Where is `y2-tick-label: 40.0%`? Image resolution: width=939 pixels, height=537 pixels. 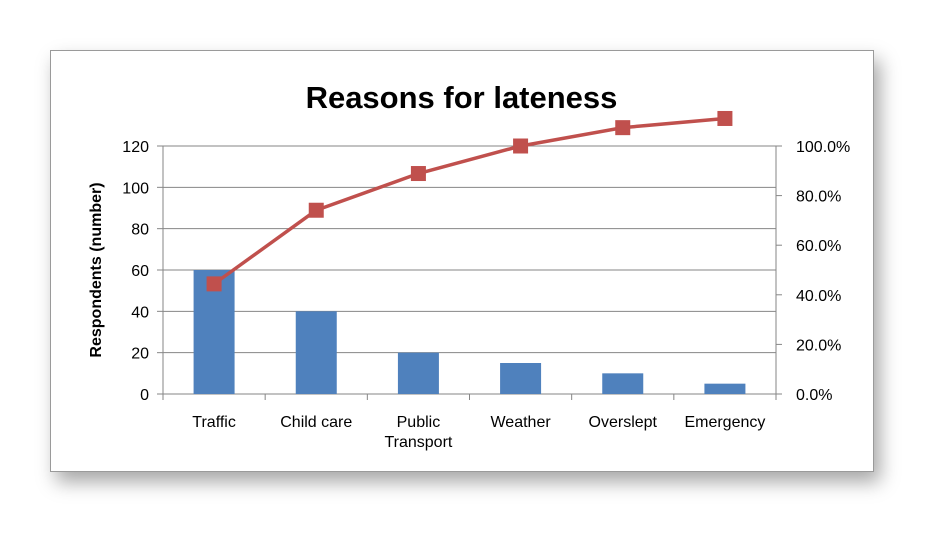 y2-tick-label: 40.0% is located at coordinates (818, 296).